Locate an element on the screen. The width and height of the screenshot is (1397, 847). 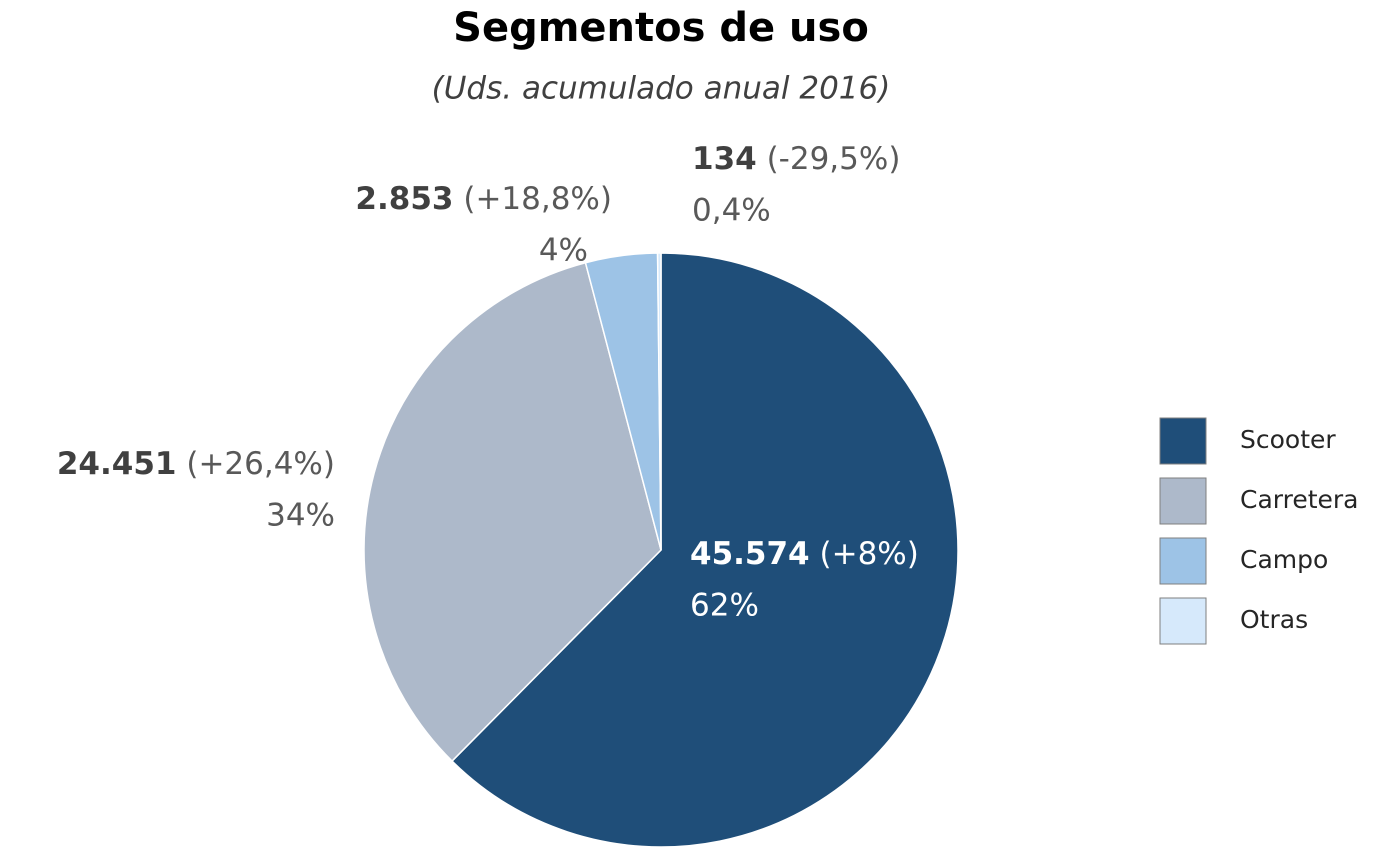
data-label: 2.853 (+18,8%) is located at coordinates (483, 199).